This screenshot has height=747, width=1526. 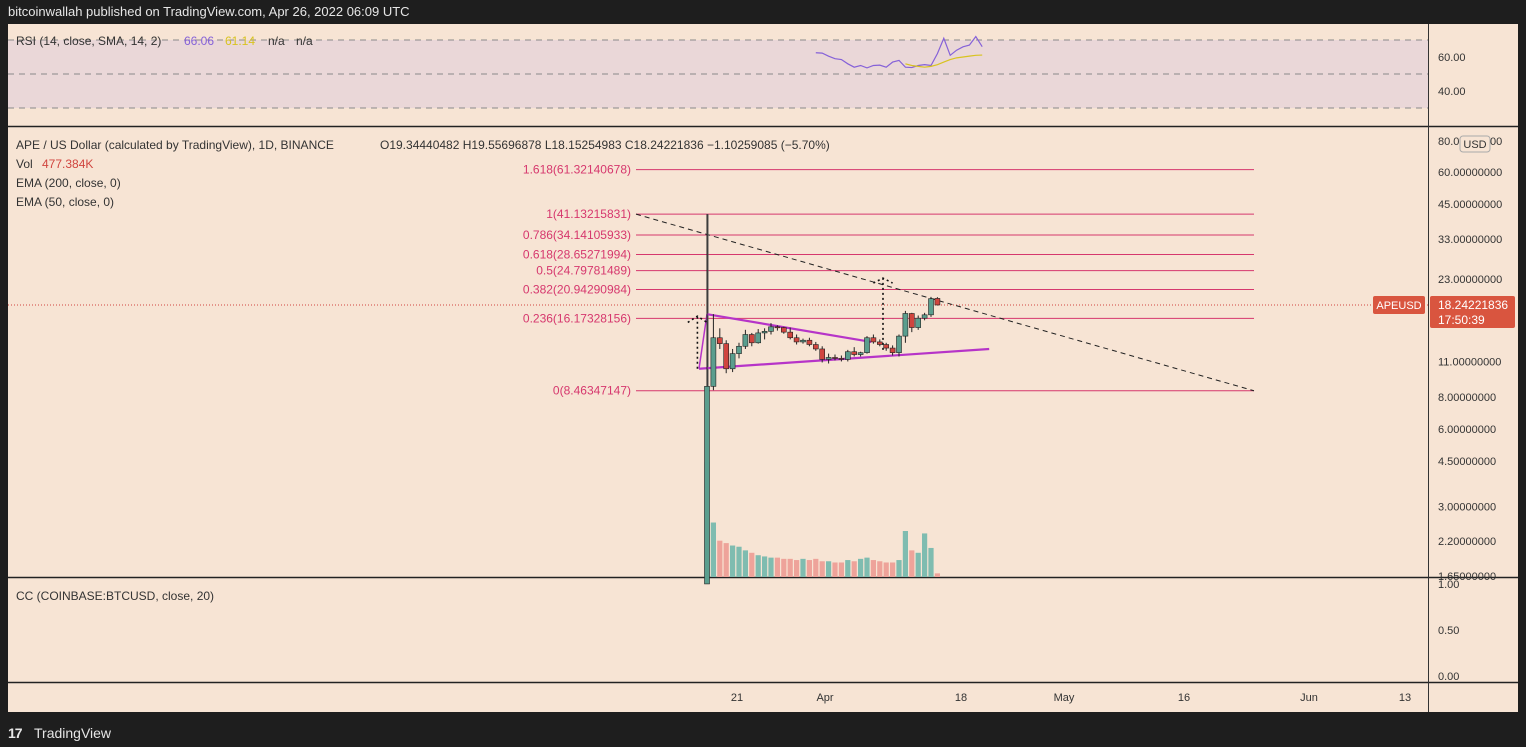 I want to click on currency-badge, so click(x=1475, y=144).